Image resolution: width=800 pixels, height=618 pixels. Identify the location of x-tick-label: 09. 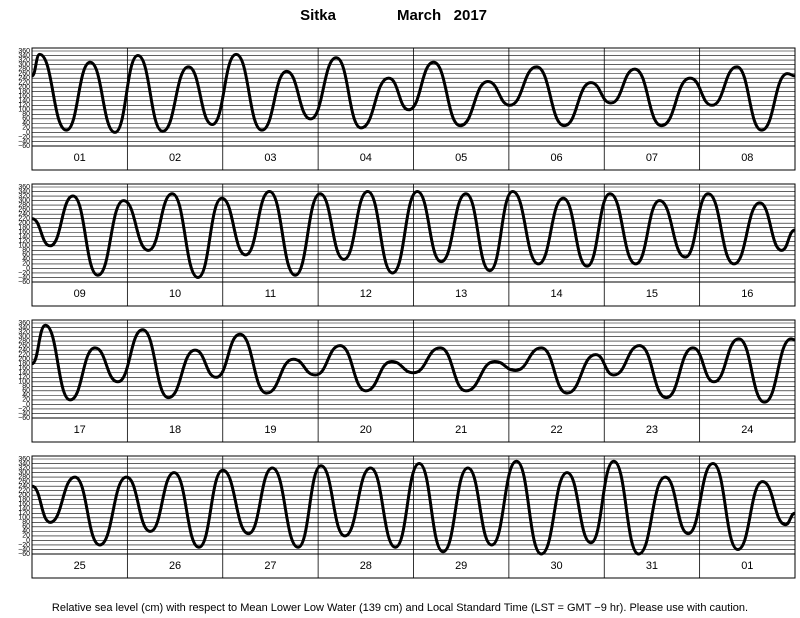
(80, 294).